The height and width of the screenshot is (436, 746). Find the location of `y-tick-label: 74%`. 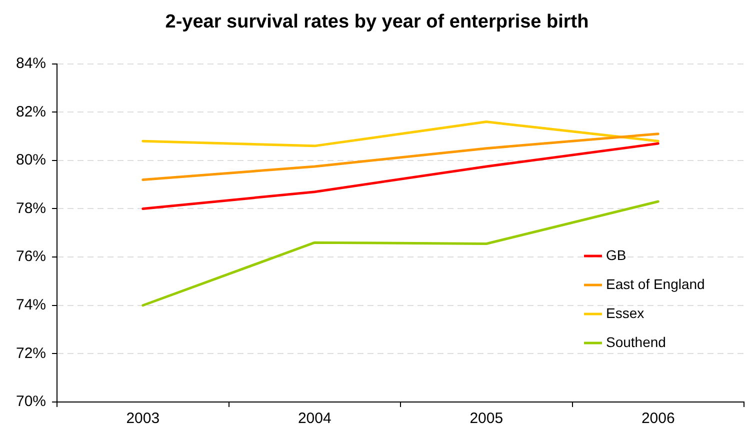

y-tick-label: 74% is located at coordinates (31, 305).